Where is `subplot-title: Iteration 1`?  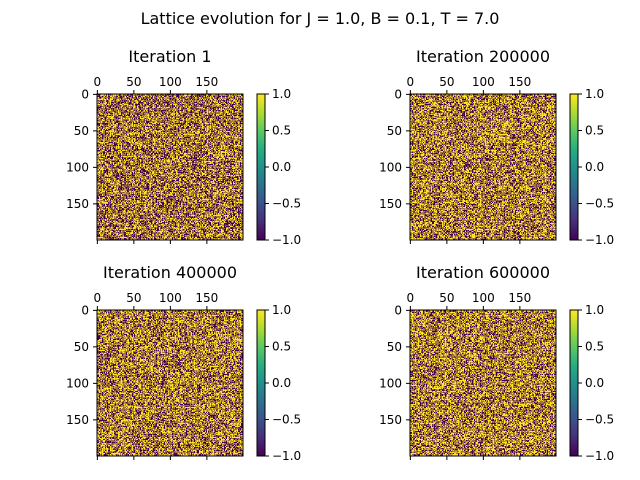
subplot-title: Iteration 1 is located at coordinates (169, 56).